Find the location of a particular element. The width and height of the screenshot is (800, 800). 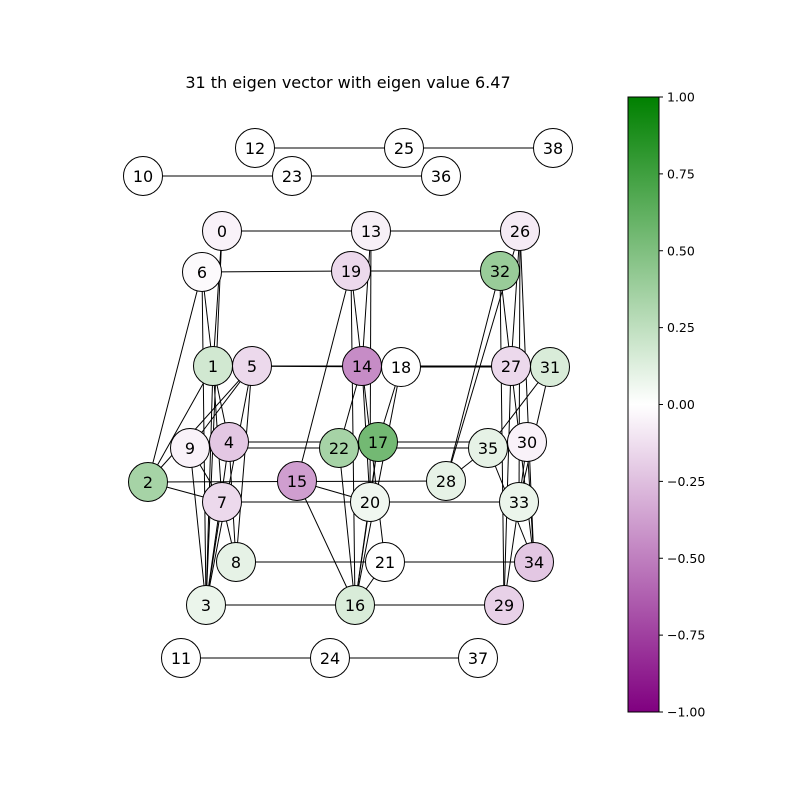

node-11: 11 is located at coordinates (181, 658).